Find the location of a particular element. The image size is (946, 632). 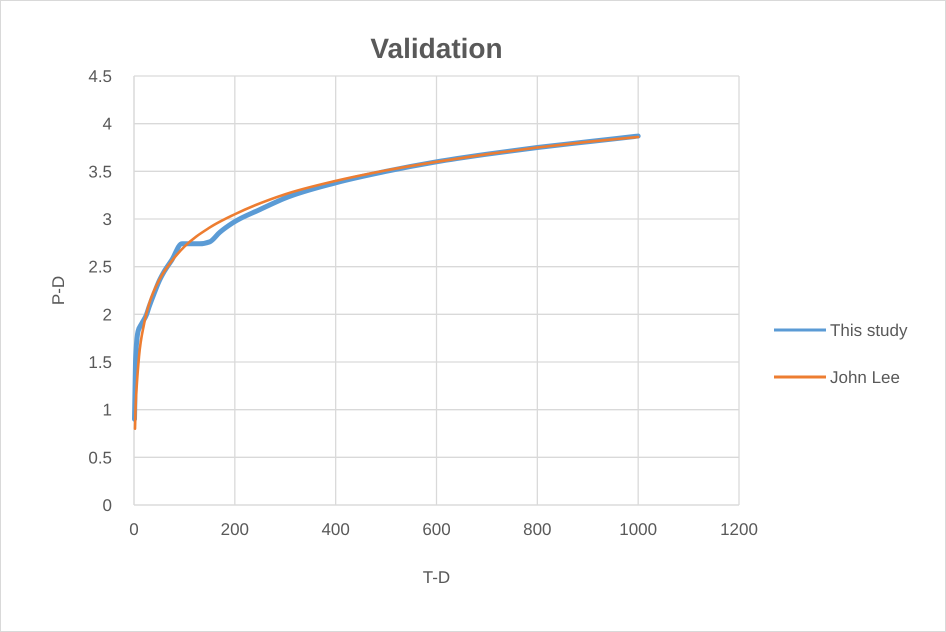

x-tick-label: 0 is located at coordinates (134, 529).